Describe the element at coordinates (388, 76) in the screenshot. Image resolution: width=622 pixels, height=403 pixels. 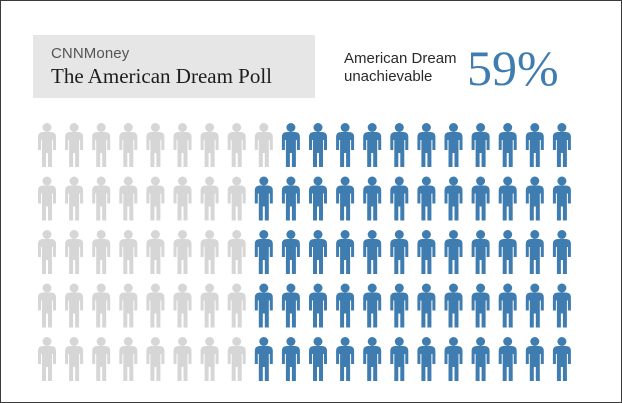
I see `stat-label-line-2: unachievable` at that location.